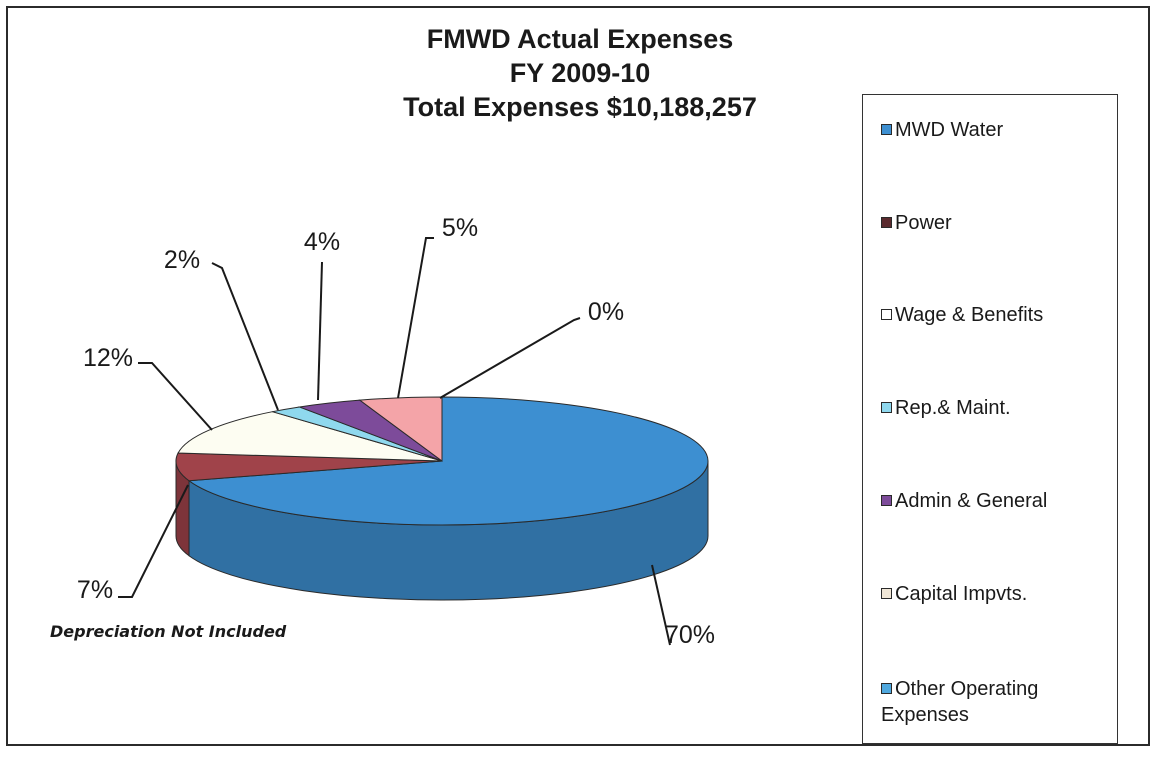  What do you see at coordinates (175, 396) in the screenshot?
I see `leader-line-wage-benefits` at bounding box center [175, 396].